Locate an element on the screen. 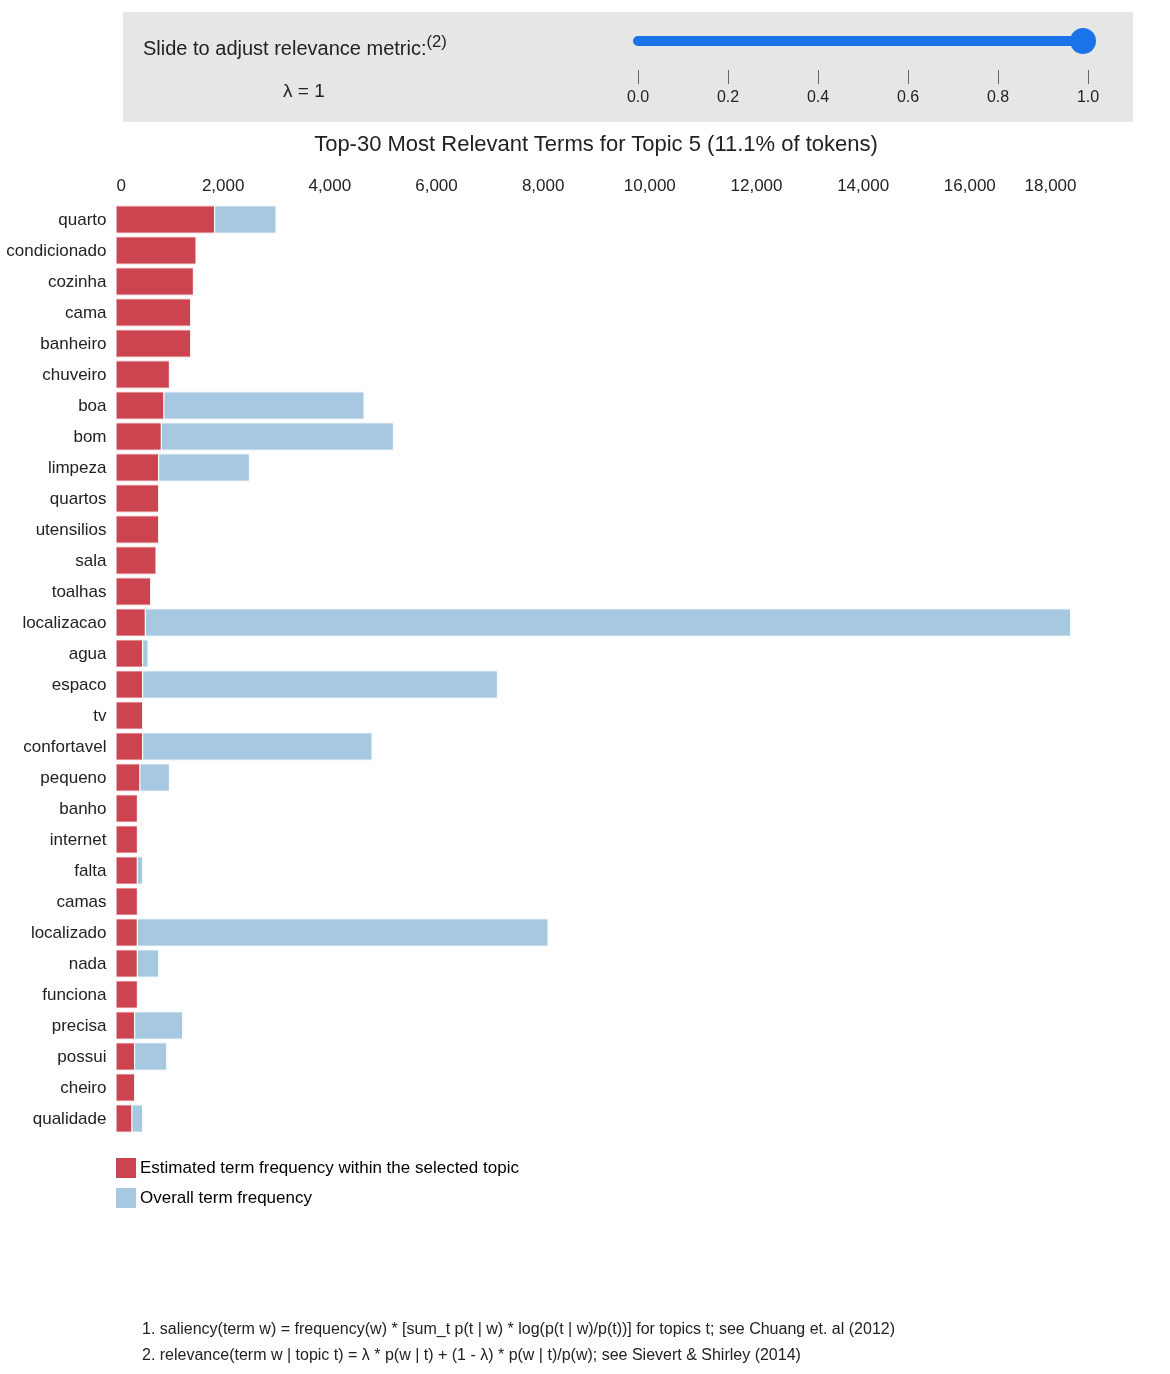 The height and width of the screenshot is (1374, 1170). y-tick-label: cheiro is located at coordinates (83, 1087).